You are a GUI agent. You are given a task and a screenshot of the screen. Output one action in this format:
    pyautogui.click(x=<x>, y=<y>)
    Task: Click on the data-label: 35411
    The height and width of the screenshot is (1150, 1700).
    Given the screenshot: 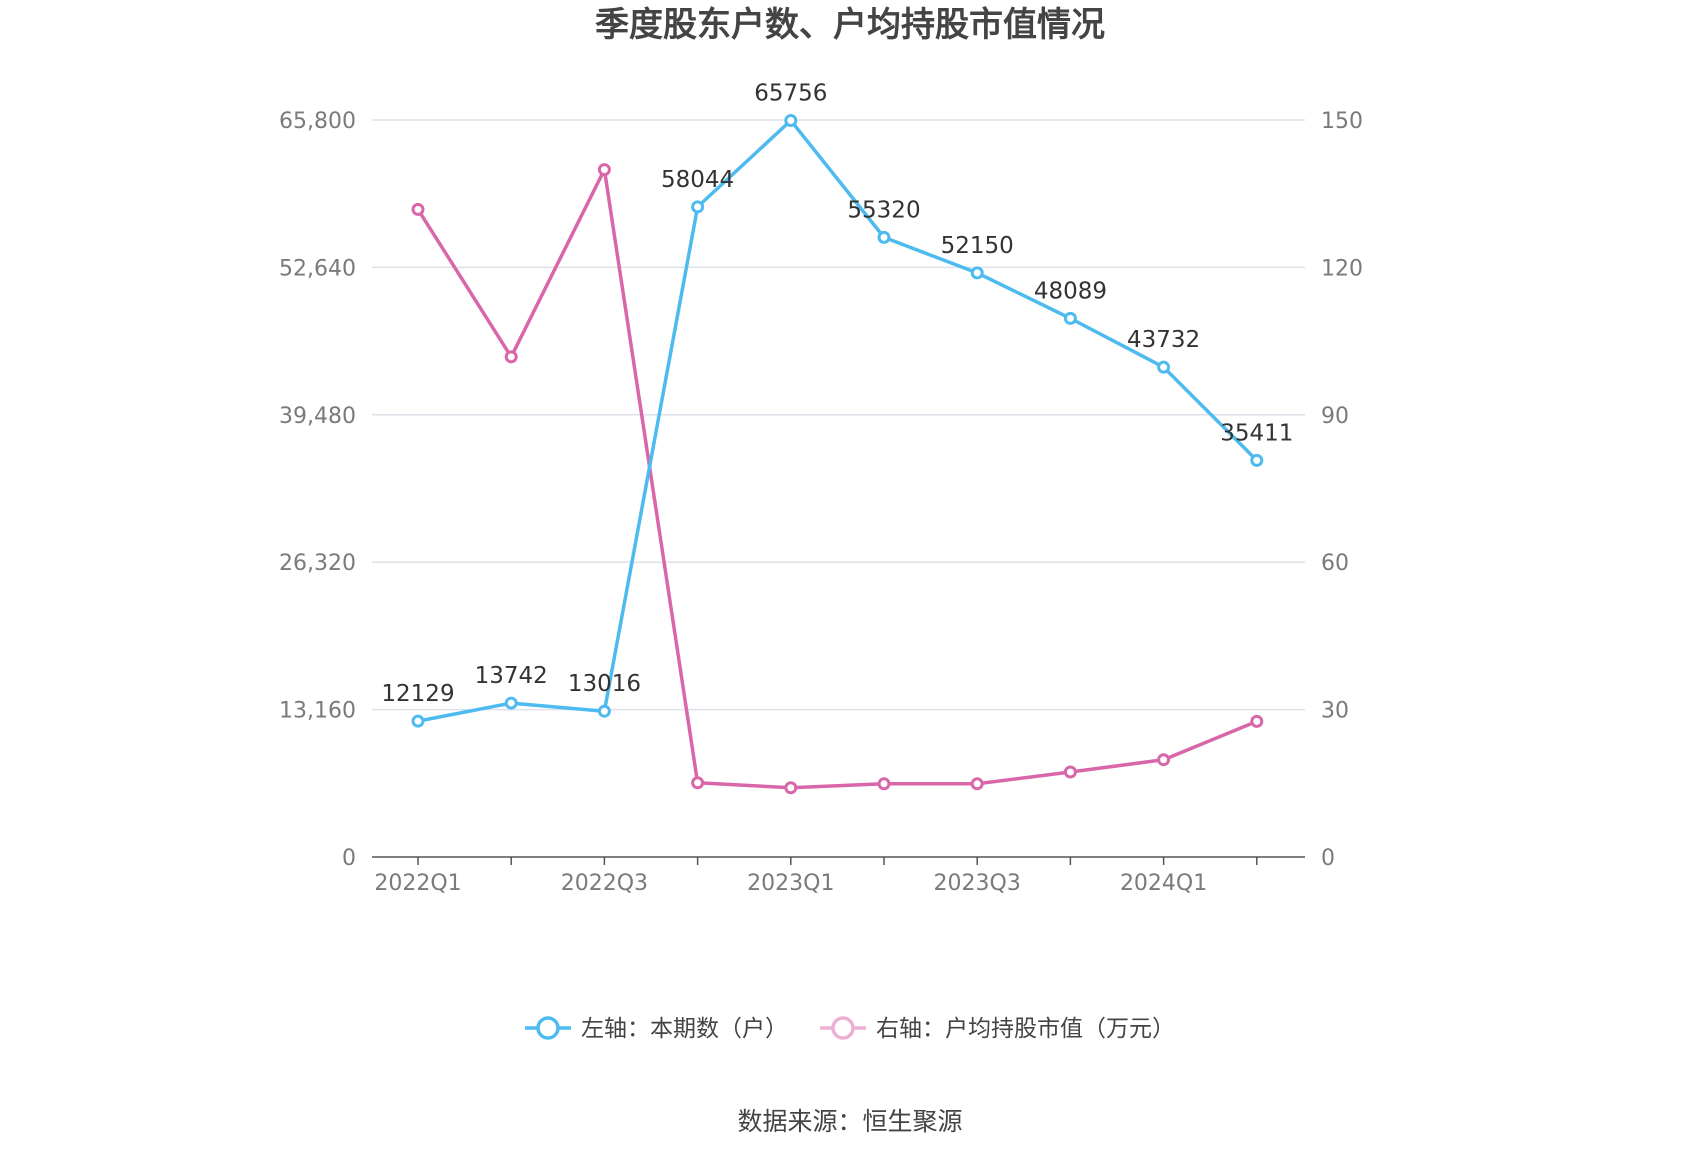 What is the action you would take?
    pyautogui.click(x=1256, y=433)
    